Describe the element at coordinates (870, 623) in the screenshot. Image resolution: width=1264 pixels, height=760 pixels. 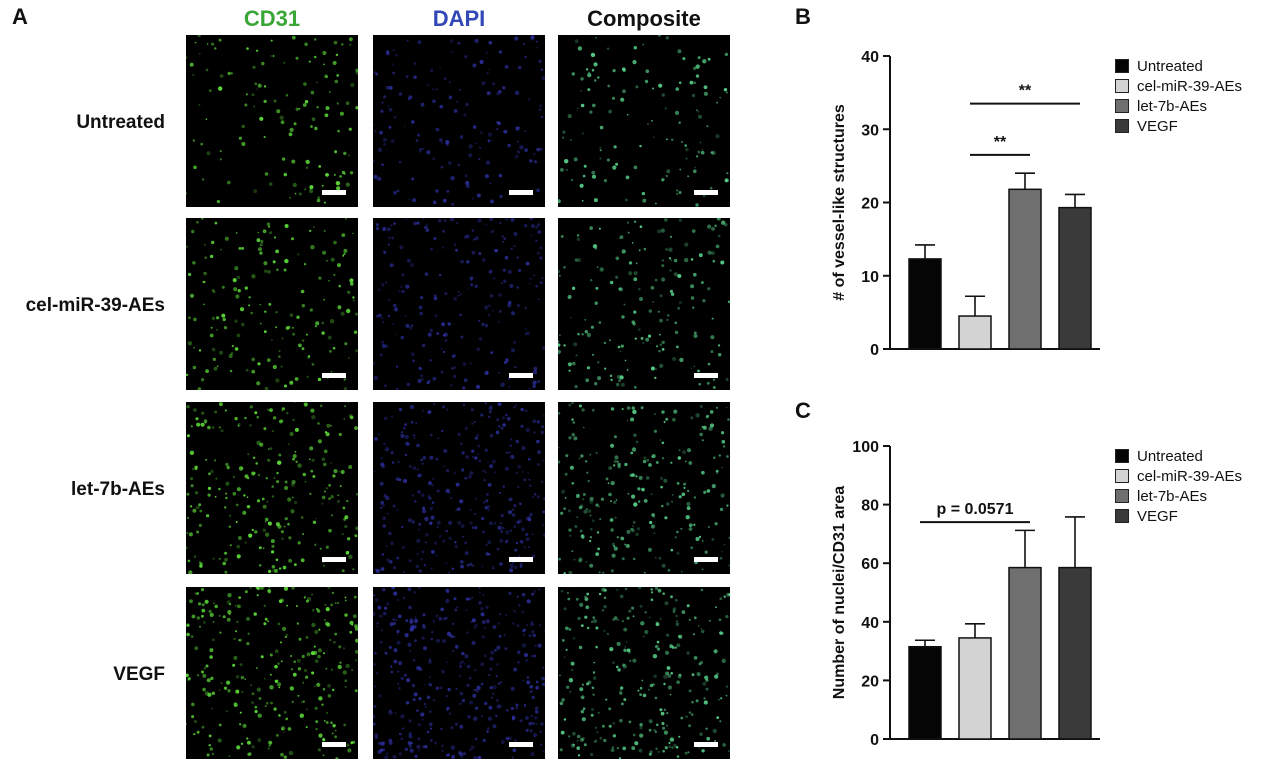
I see `y-tick-label: 40` at that location.